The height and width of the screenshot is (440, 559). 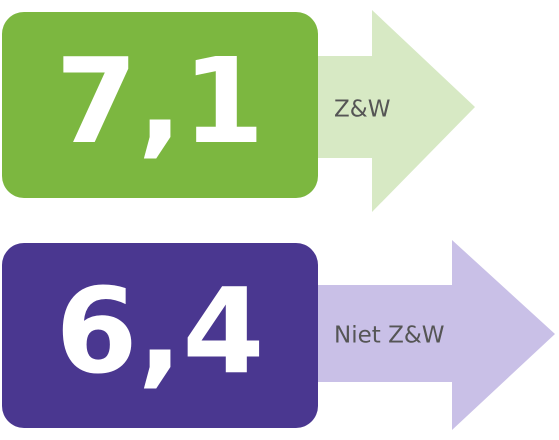 I want to click on arrow, so click(x=396, y=111).